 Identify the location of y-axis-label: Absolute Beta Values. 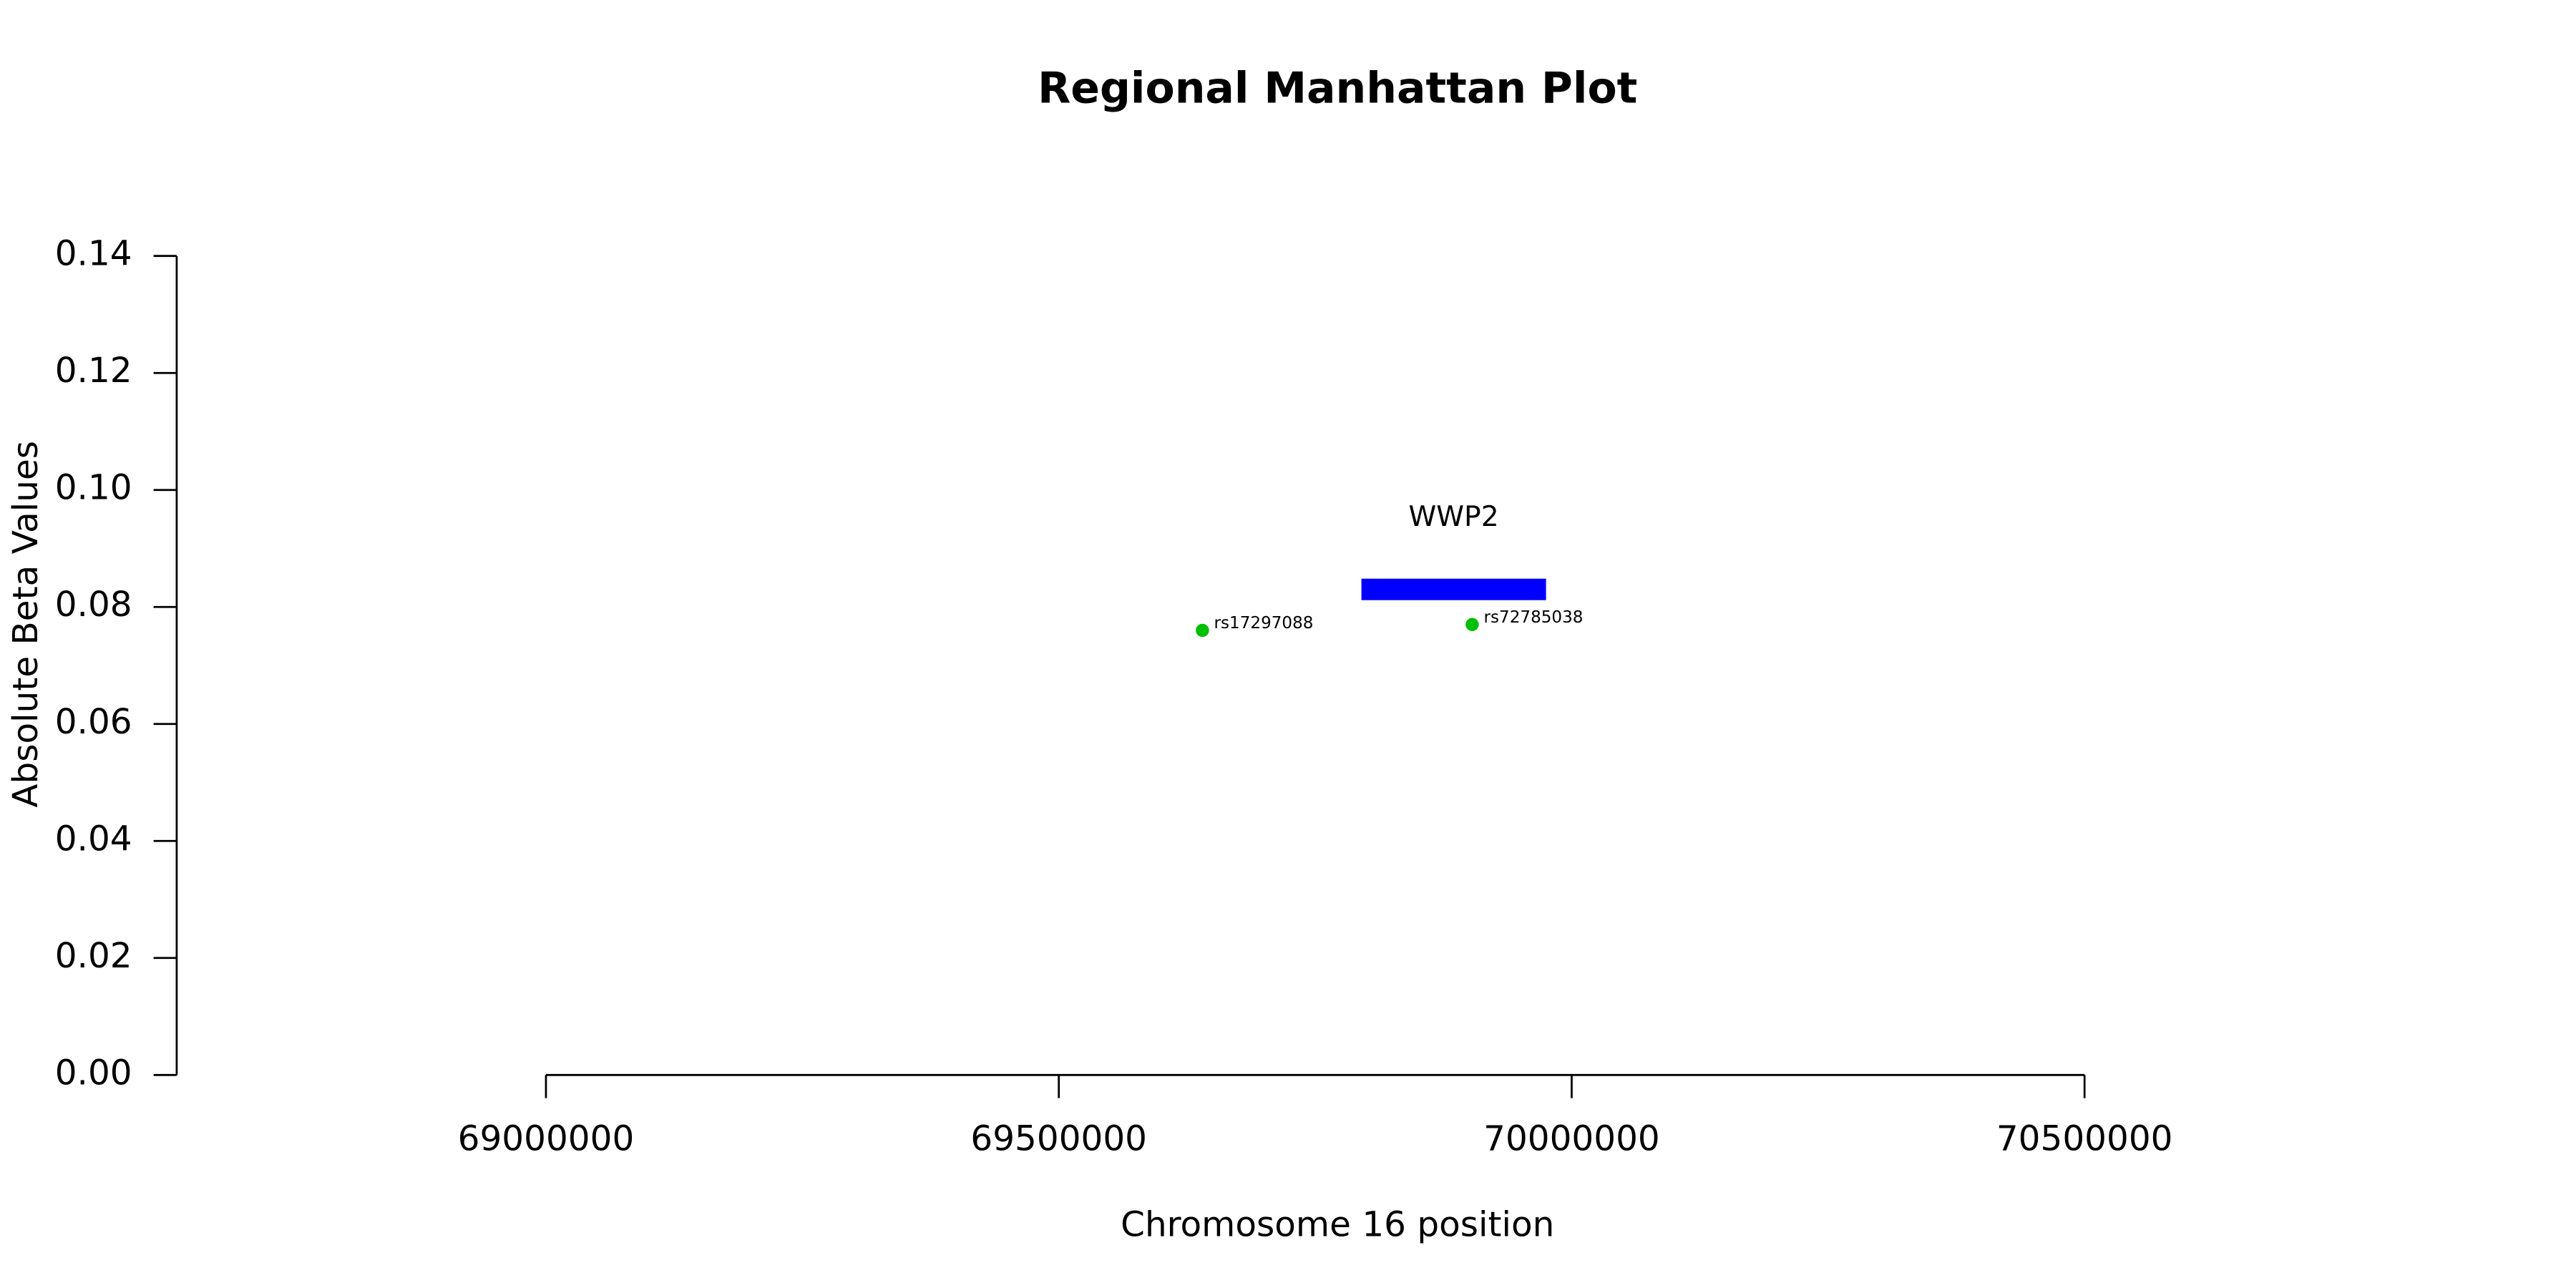
(26, 624).